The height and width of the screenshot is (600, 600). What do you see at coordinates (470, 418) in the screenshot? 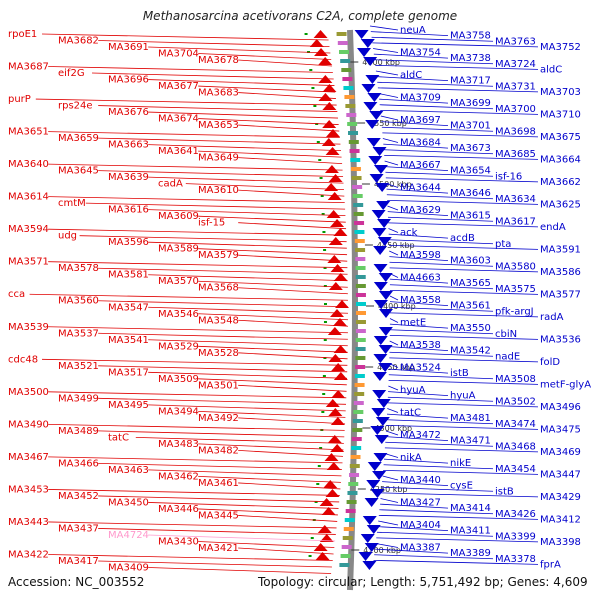
I see `right-gene-label: MA3481` at bounding box center [470, 418].